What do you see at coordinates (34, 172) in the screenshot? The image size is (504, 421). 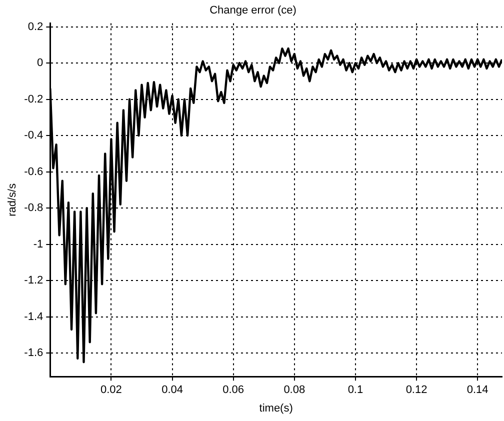 I see `y-tick-label: -0.6` at bounding box center [34, 172].